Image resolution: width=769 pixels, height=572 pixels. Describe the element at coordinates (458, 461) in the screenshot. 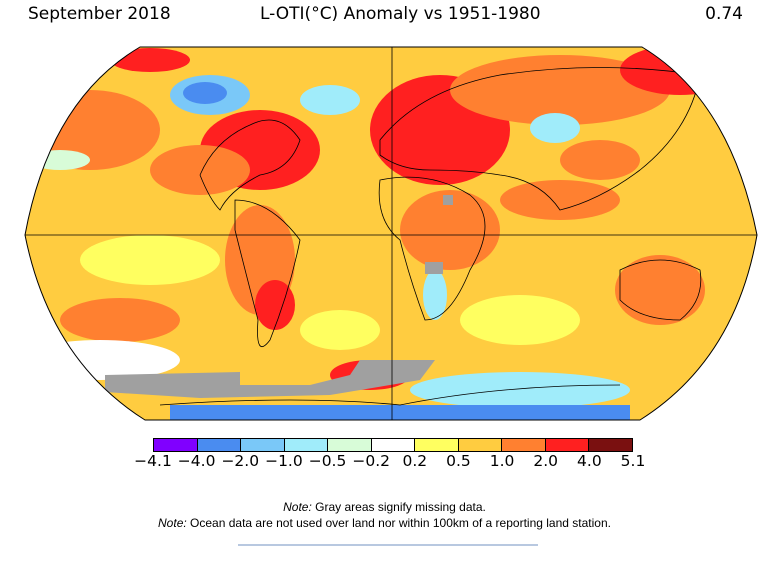

I see `colorbar-tick-label: 0.5` at that location.